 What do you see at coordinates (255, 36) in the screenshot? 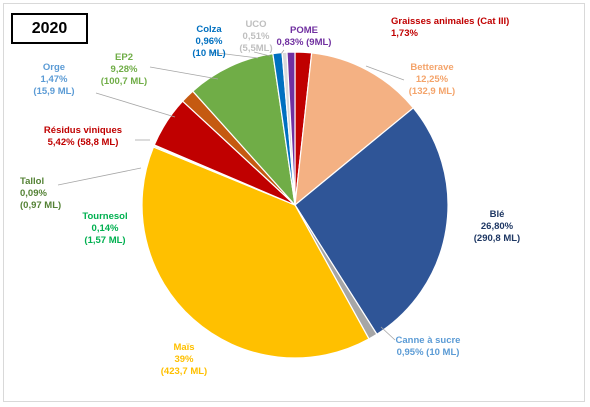
I see `data-label: UCO 0,51% (5,5ML)` at bounding box center [255, 36].